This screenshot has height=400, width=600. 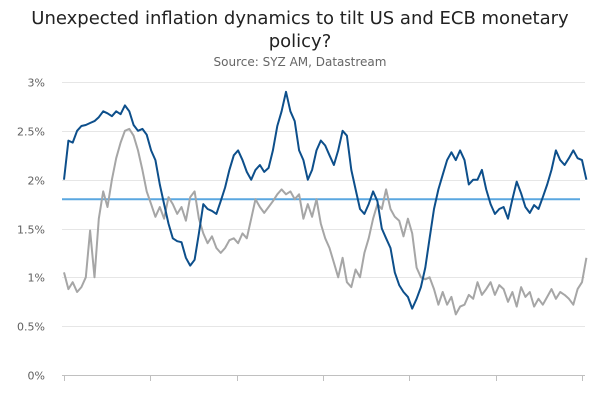 I want to click on chart-subtitle: Source: SYZ AM, Datastream, so click(x=300, y=62).